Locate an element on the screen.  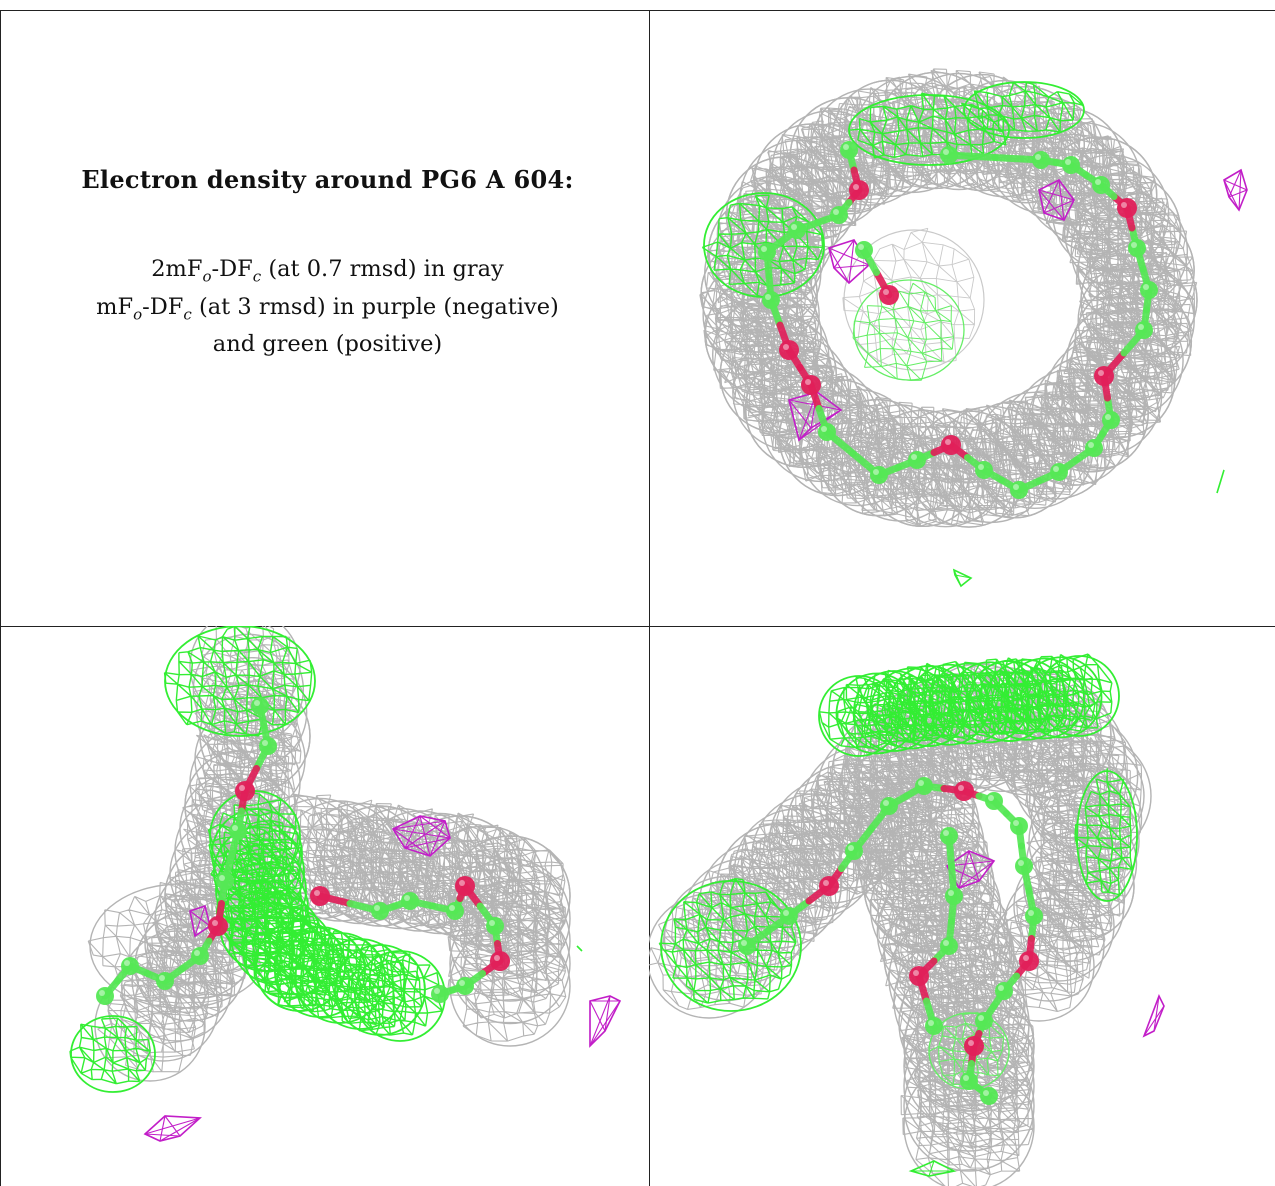
folded-lower-mesh is located at coordinates (937, 962).